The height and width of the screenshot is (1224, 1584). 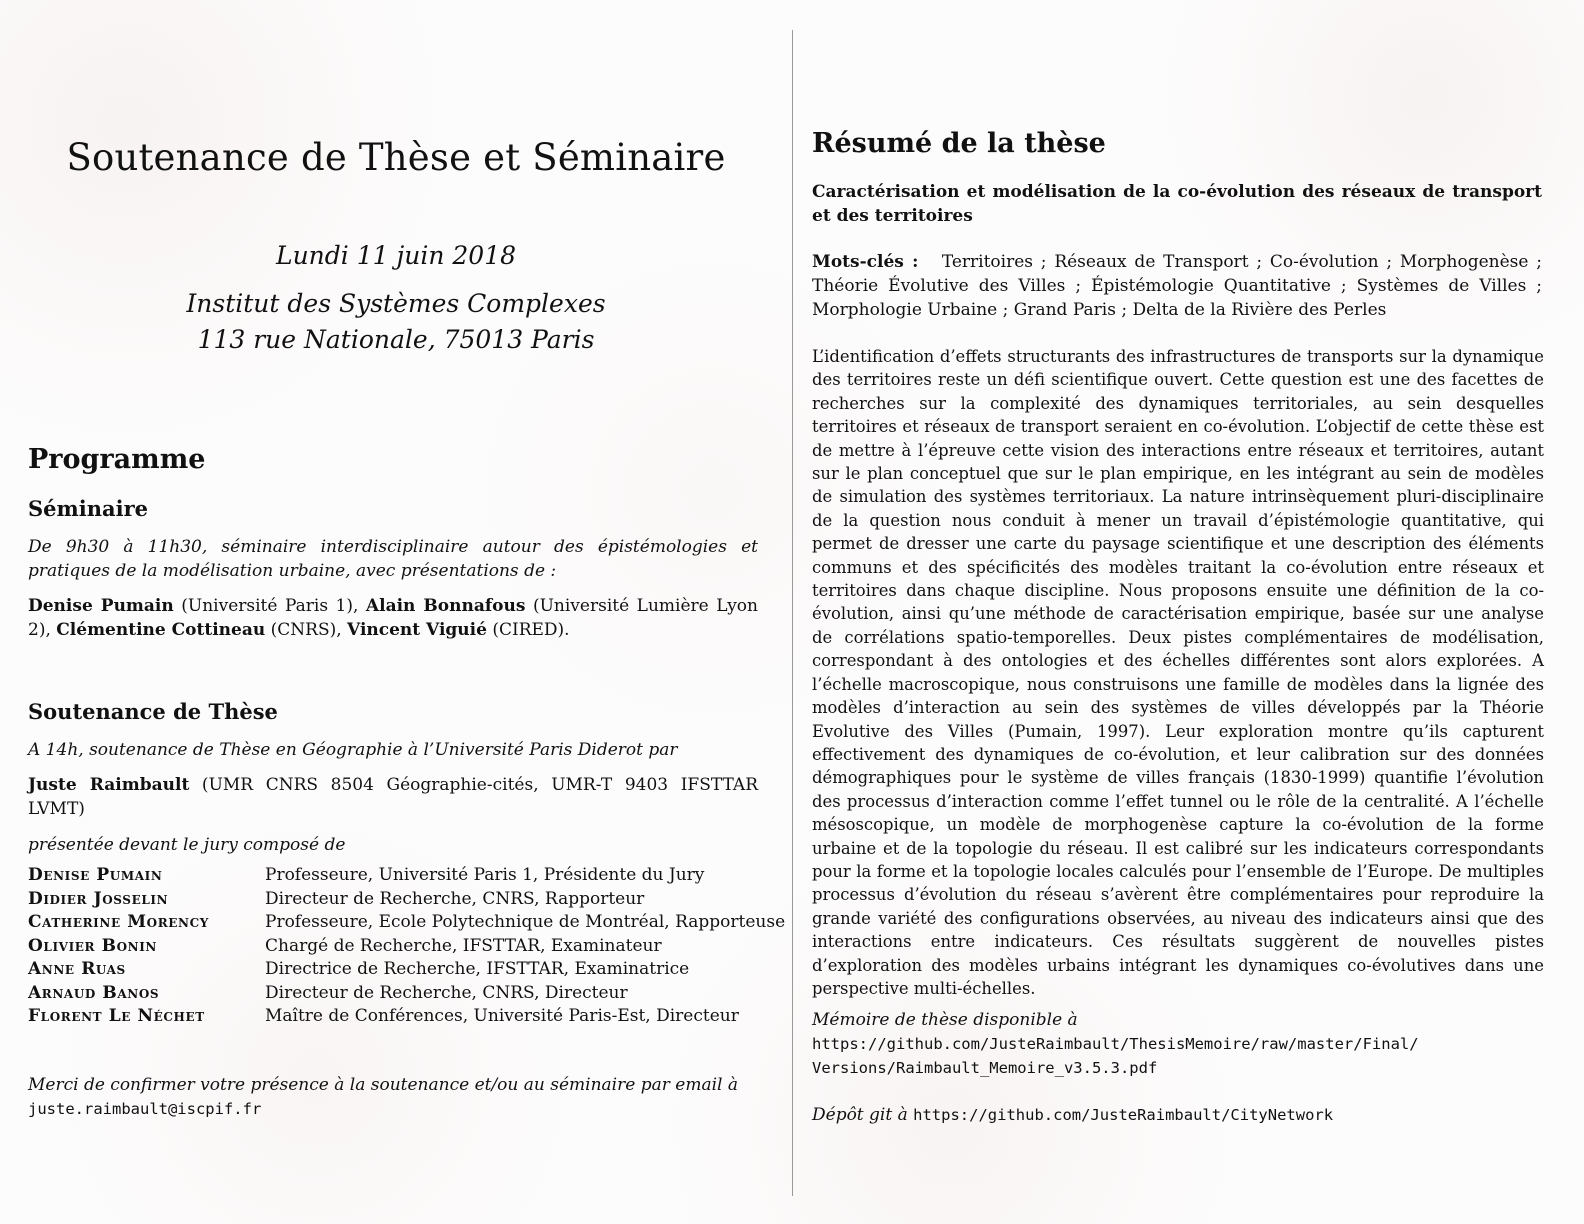 What do you see at coordinates (959, 143) in the screenshot?
I see `resume-heading: Résumé de la thèse` at bounding box center [959, 143].